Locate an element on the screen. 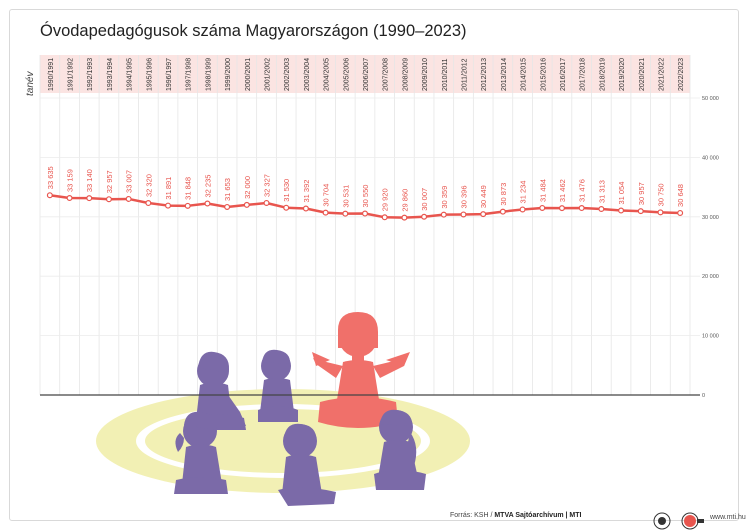 The width and height of the screenshot is (750, 532). mti-logo-icon is located at coordinates (662, 521).